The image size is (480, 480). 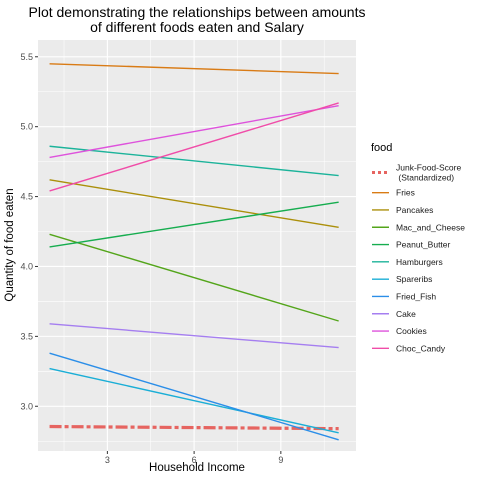 I want to click on series-line-fries, so click(x=194, y=69).